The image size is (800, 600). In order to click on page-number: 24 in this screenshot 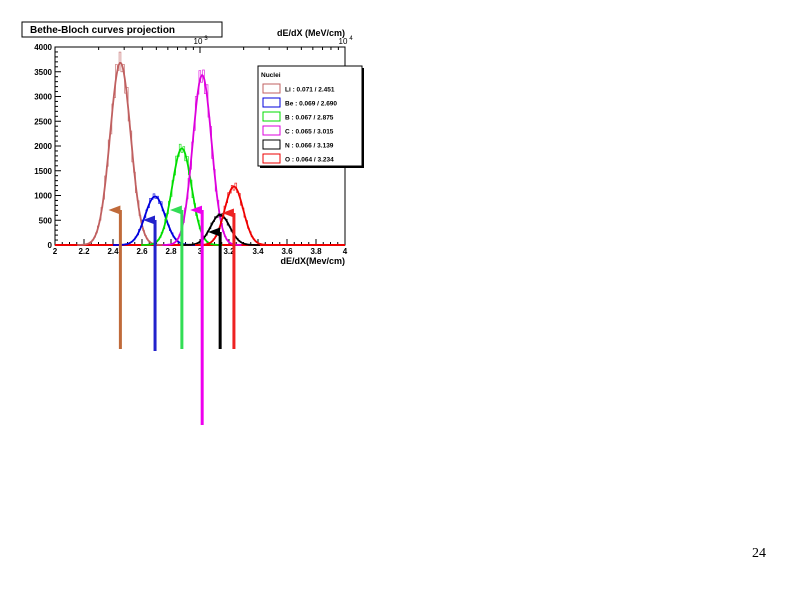, I will do `click(759, 553)`.